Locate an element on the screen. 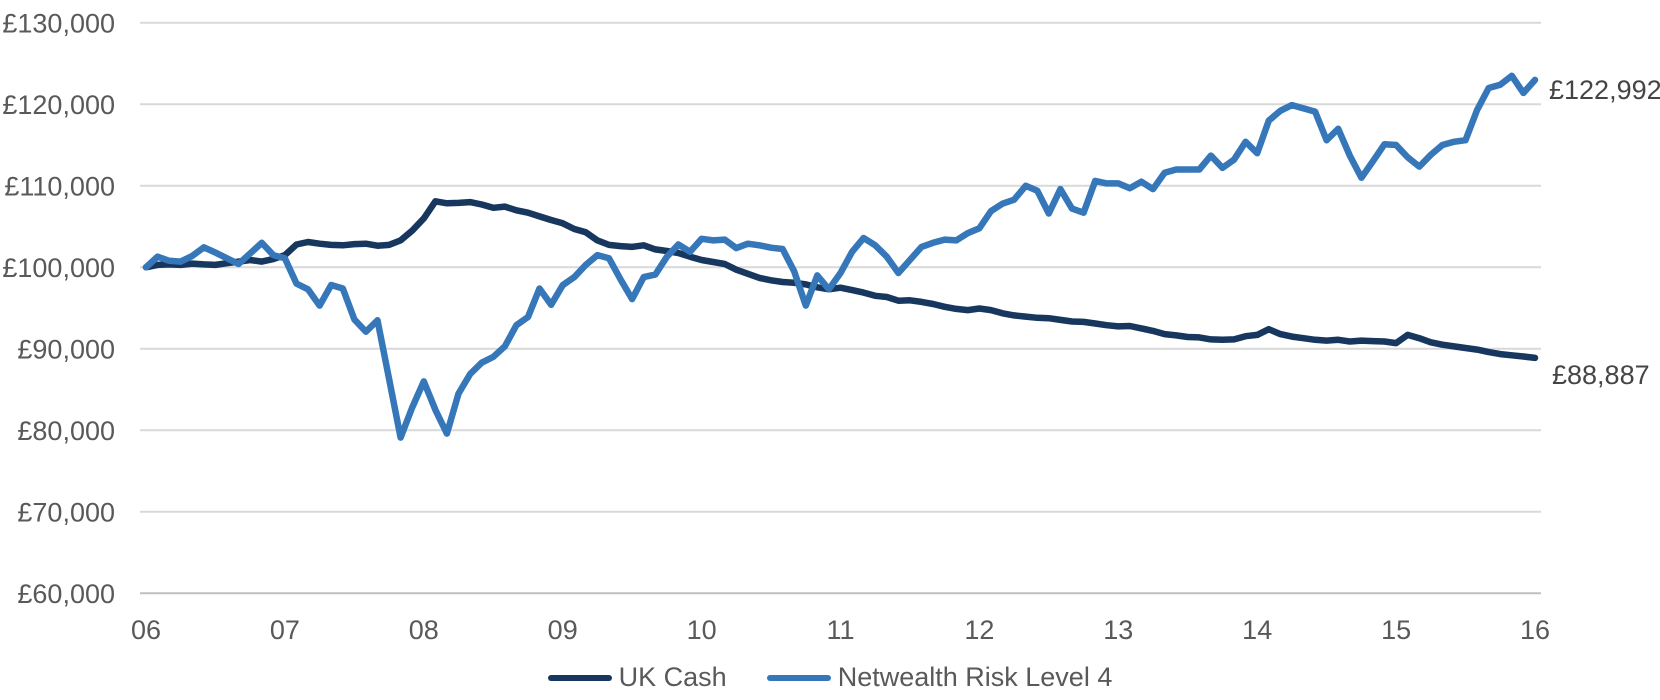 This screenshot has height=700, width=1660. y-tick-label: £120,000 is located at coordinates (58, 105).